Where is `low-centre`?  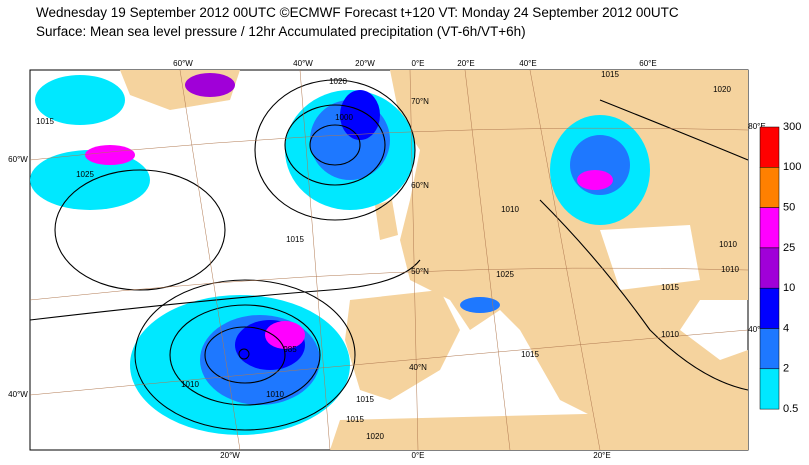
low-centre is located at coordinates (244, 354).